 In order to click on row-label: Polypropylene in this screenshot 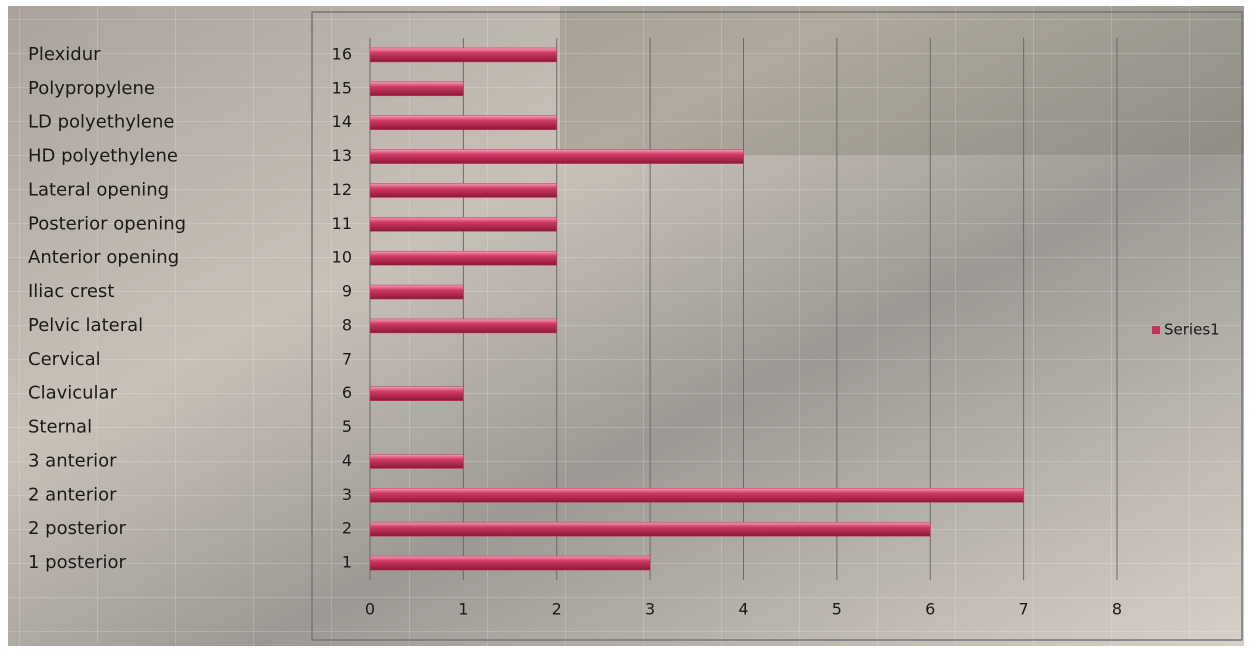, I will do `click(91, 88)`.